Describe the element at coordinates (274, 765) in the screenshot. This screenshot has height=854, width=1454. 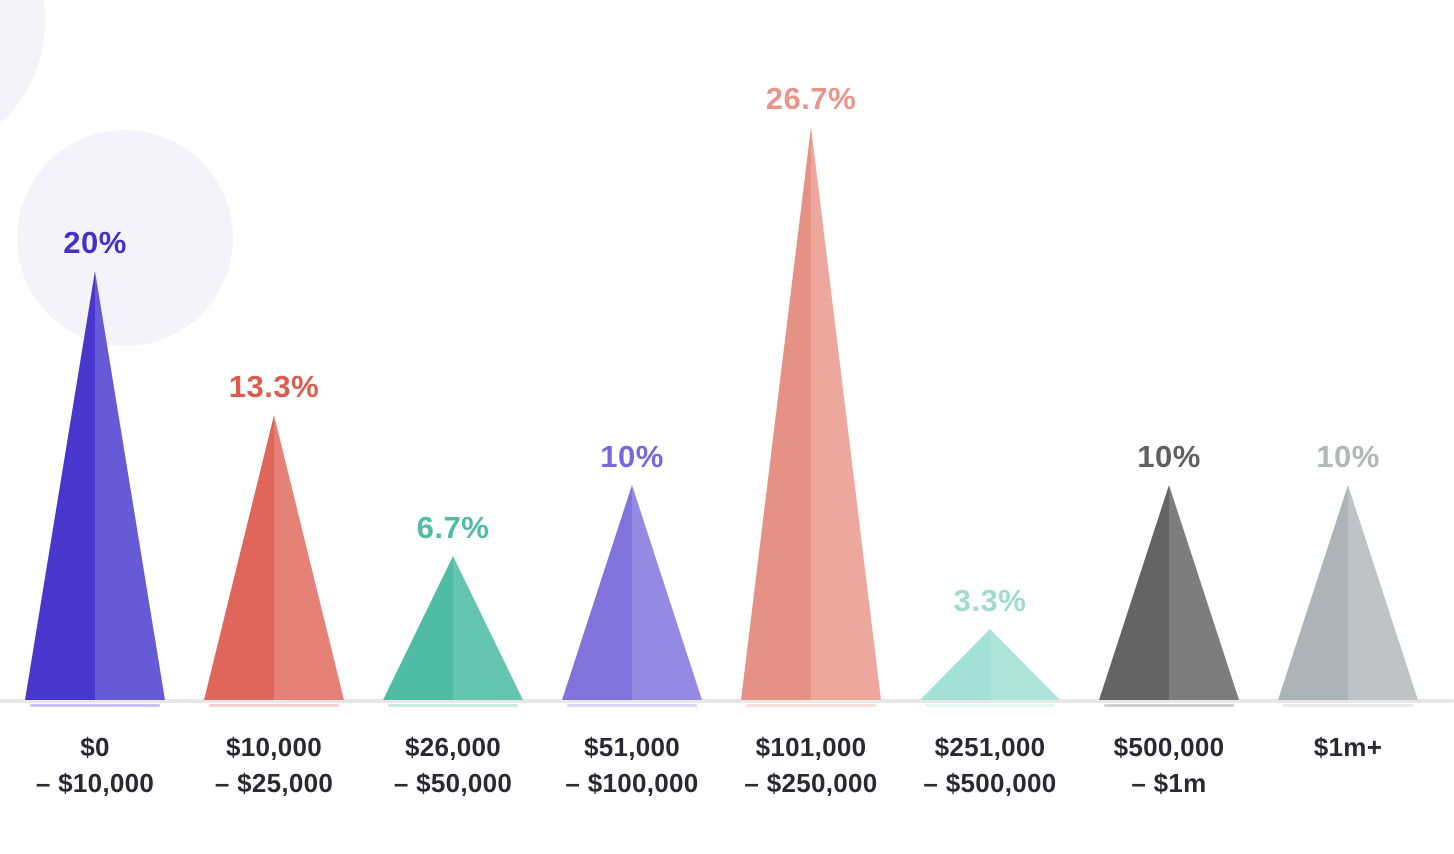
I see `category-label: $10,000 – $25,000` at that location.